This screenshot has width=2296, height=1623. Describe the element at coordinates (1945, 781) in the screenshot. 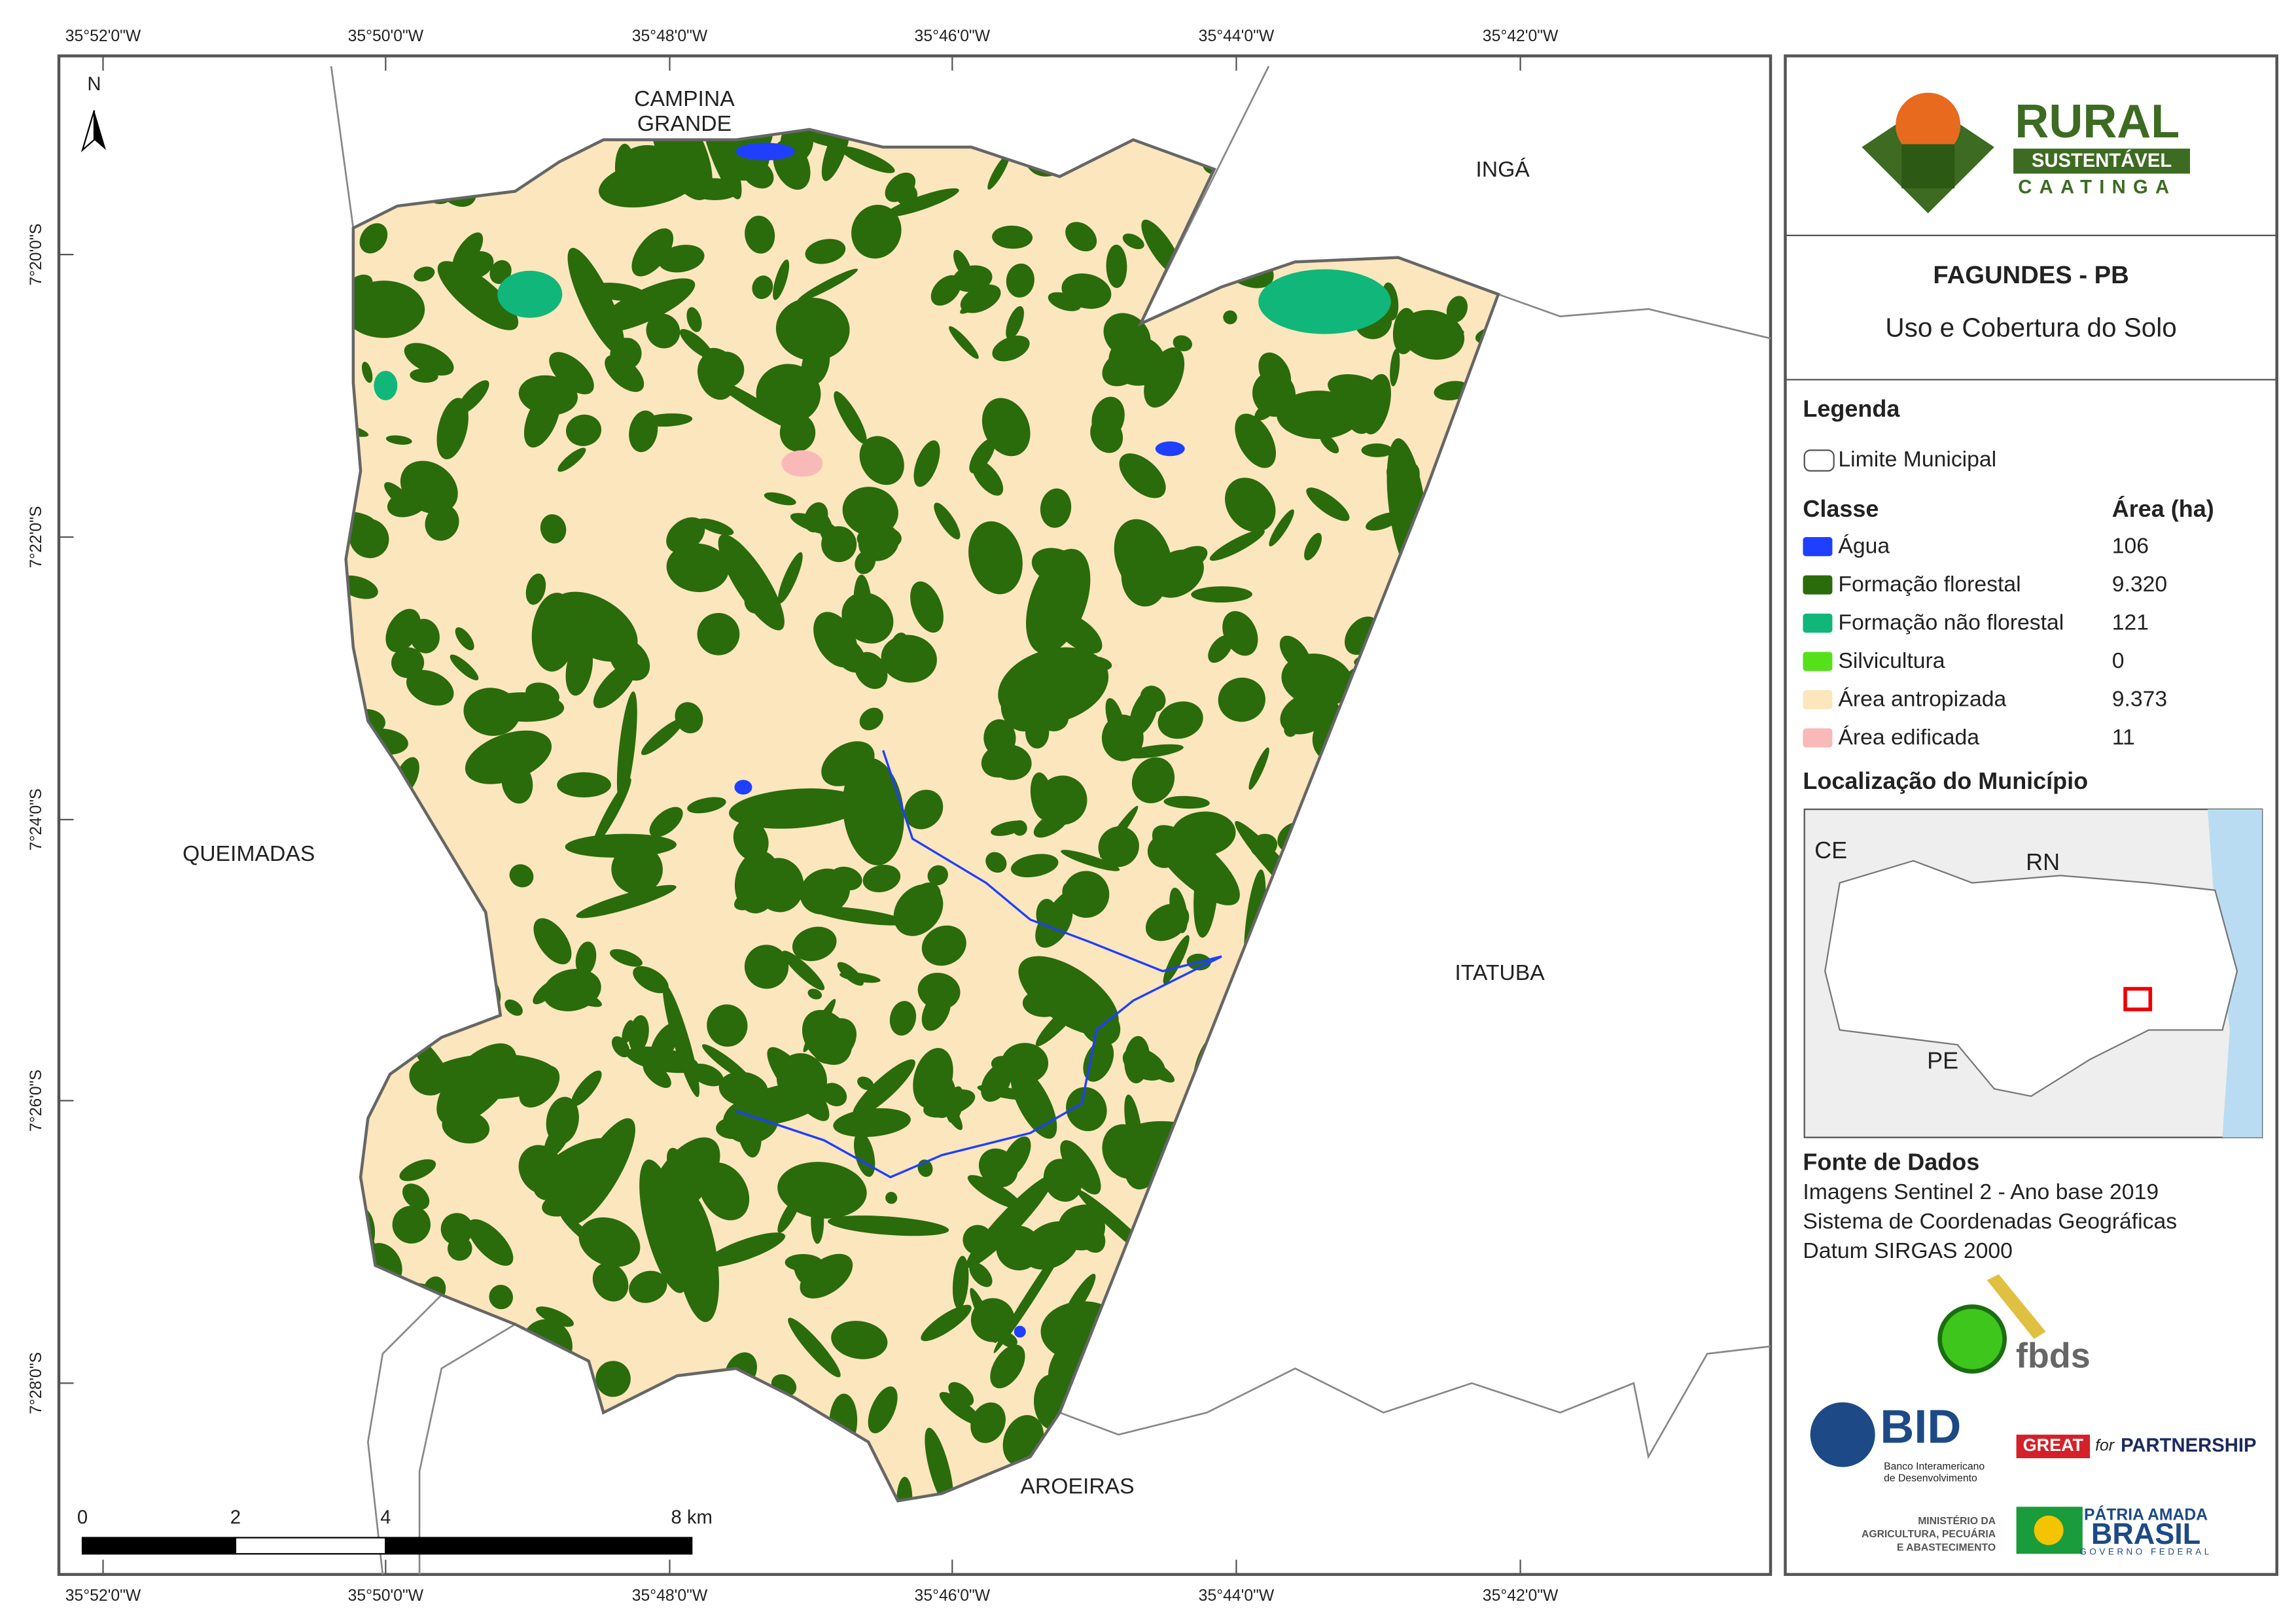

I see `location-title: Localização do Município` at that location.